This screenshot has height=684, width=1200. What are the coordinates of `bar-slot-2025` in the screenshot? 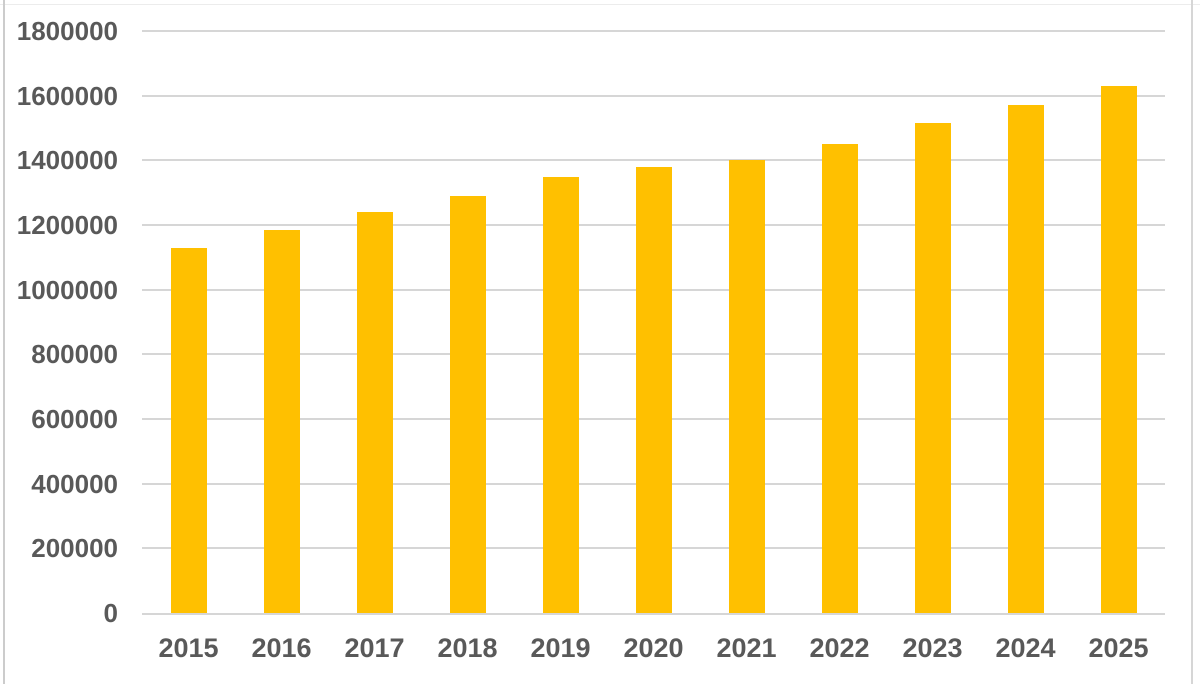 It's located at (1118, 322).